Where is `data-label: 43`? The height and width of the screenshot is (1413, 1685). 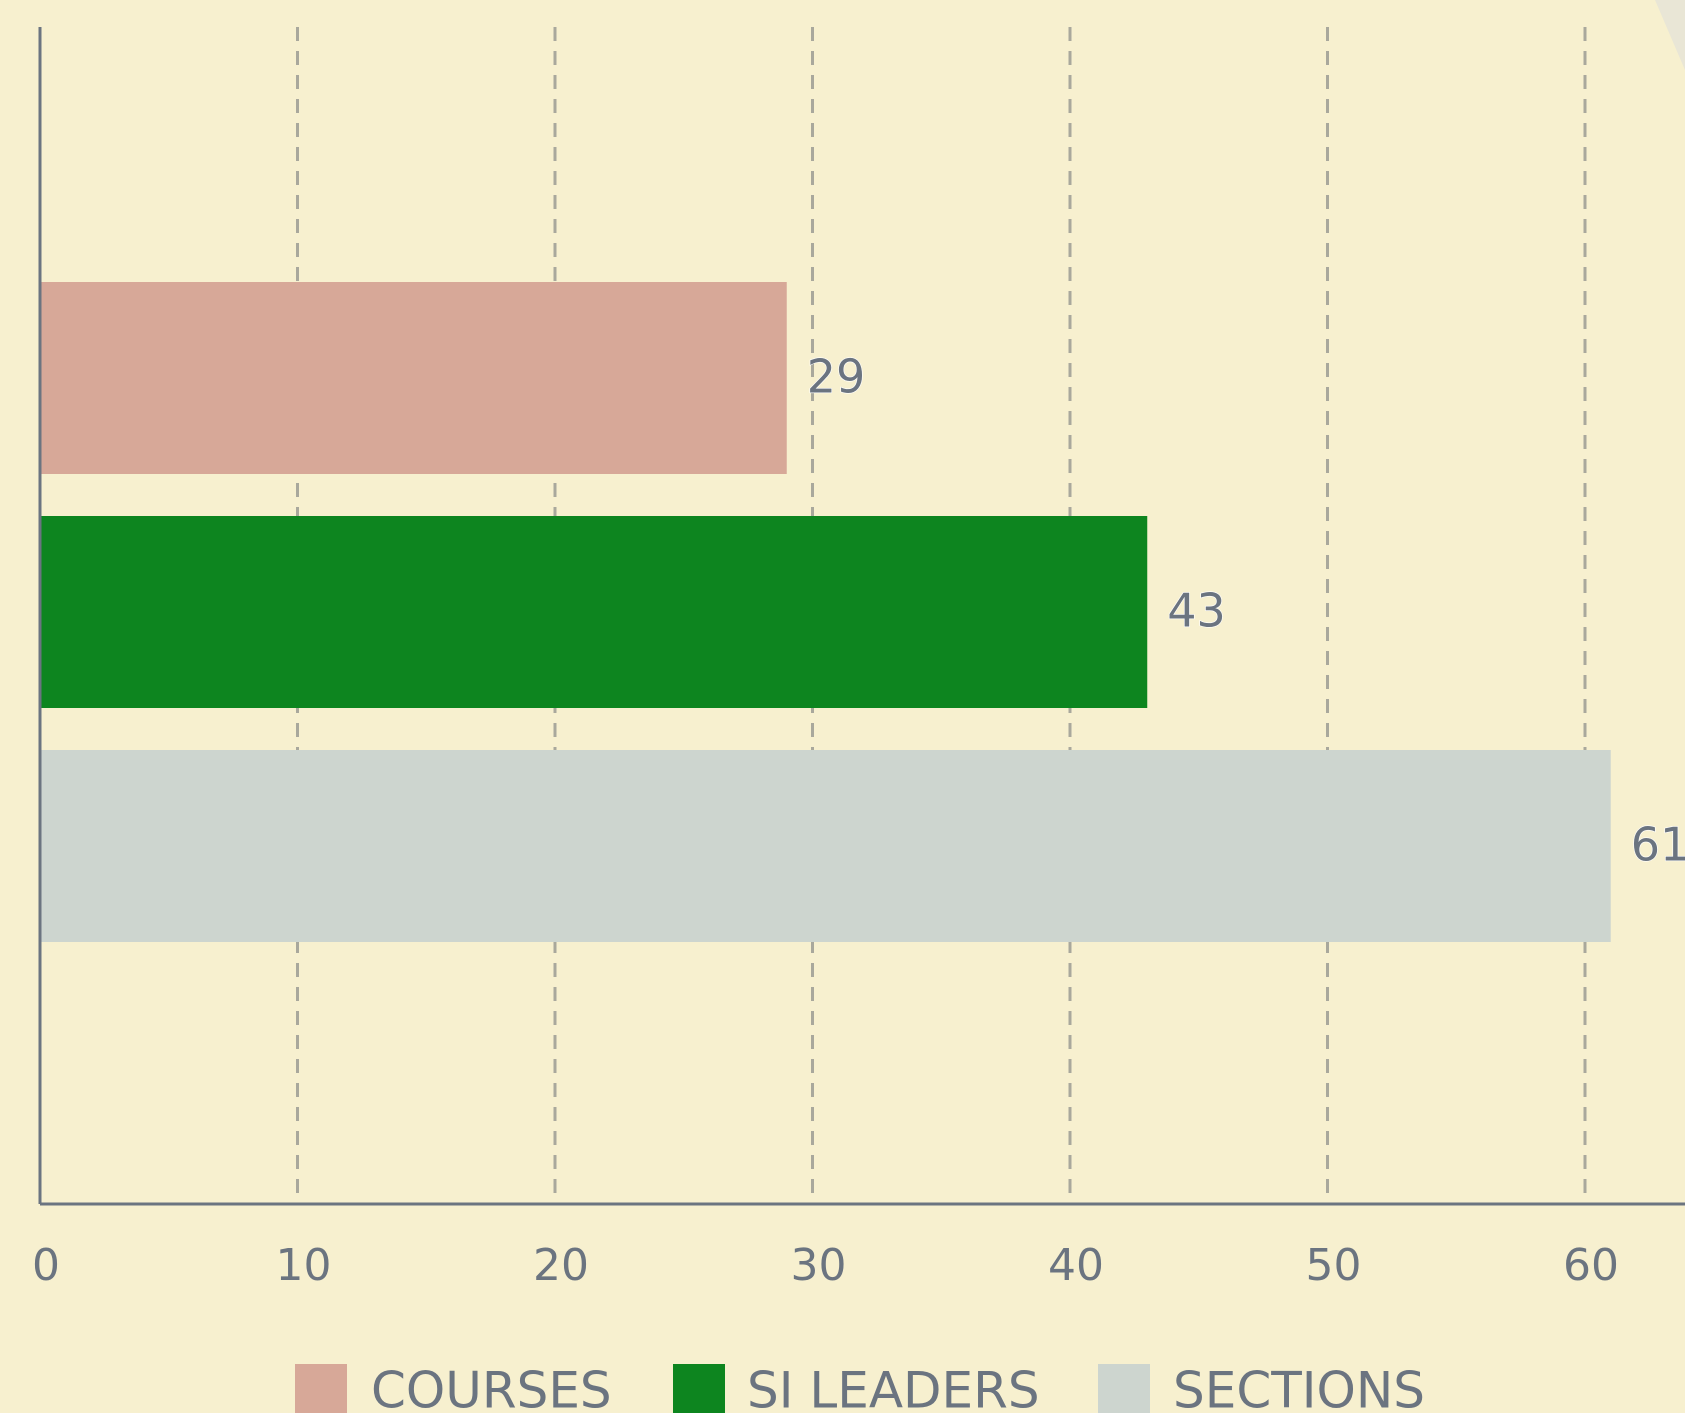 data-label: 43 is located at coordinates (1196, 611).